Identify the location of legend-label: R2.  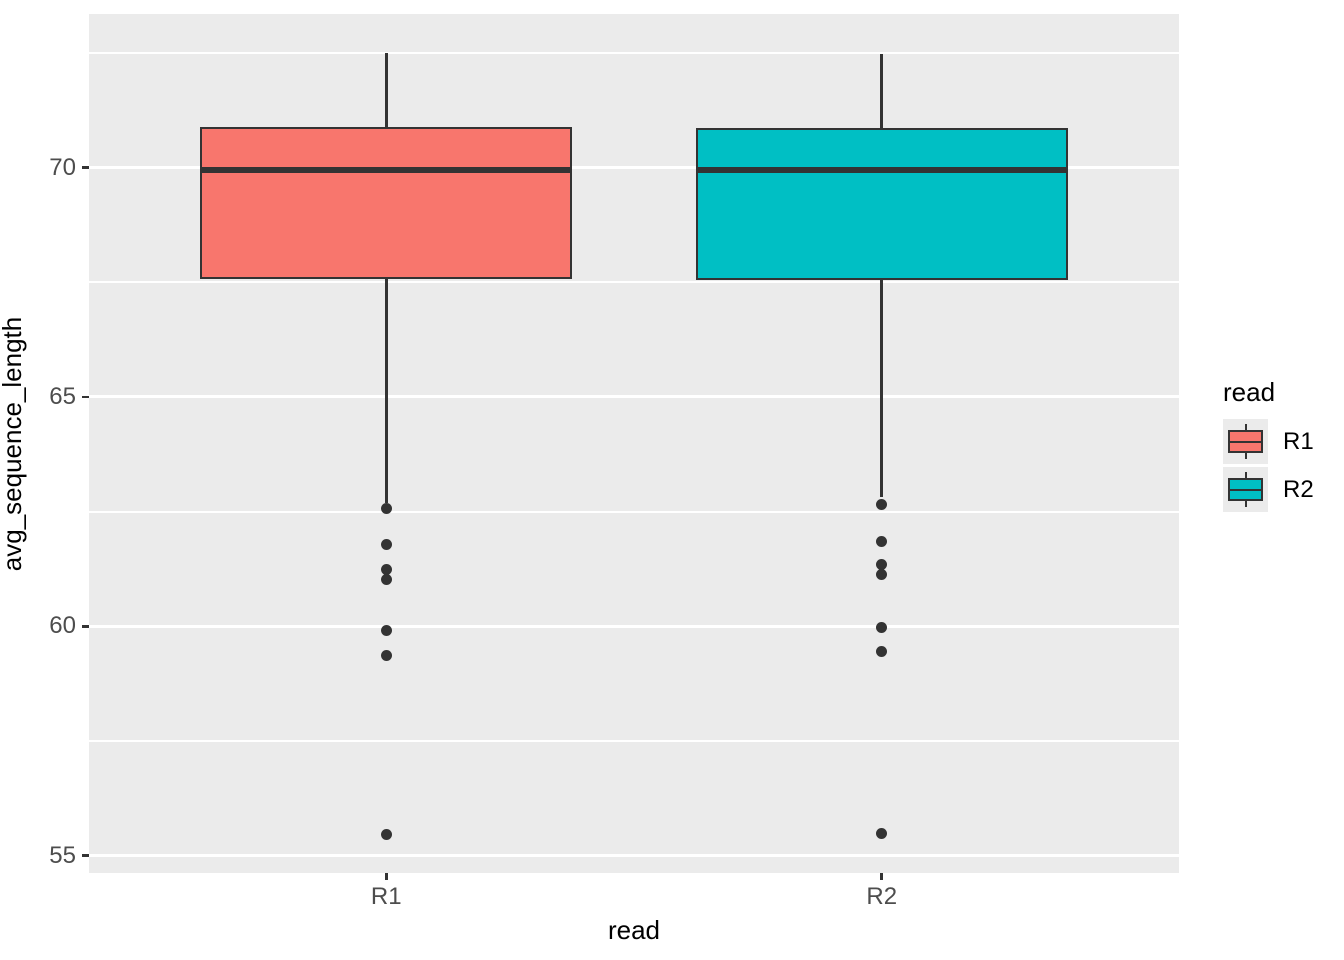
(1298, 489).